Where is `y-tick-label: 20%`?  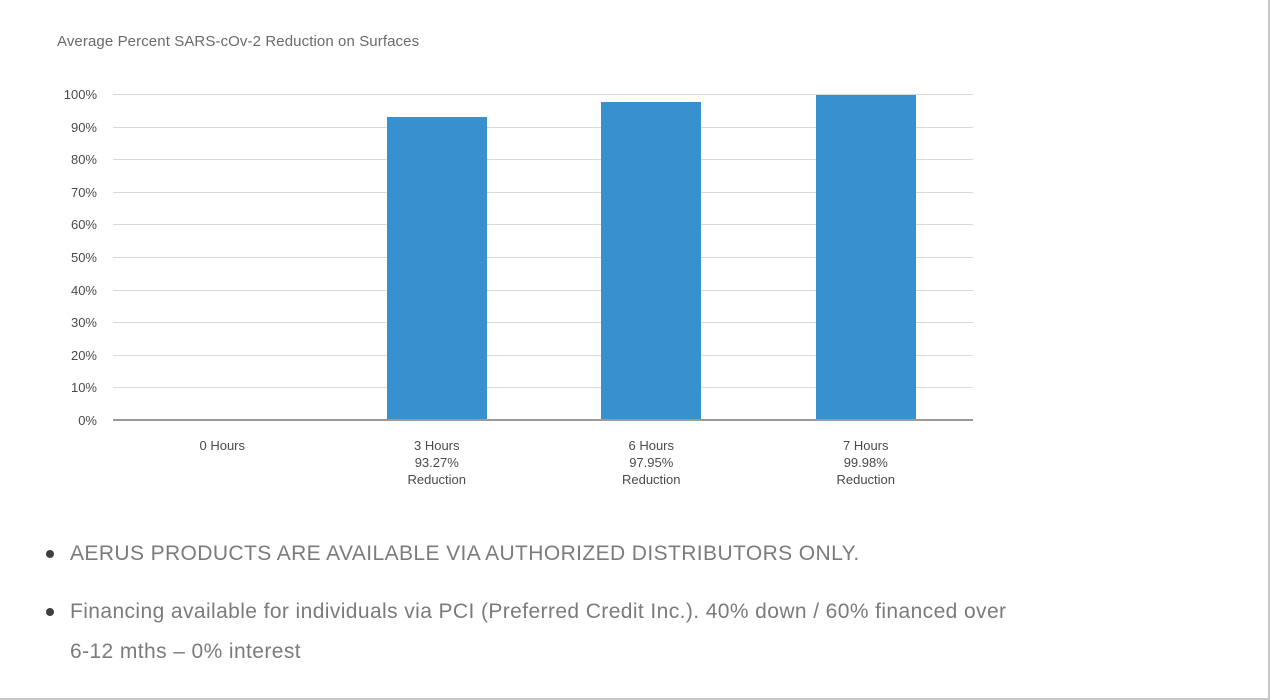 y-tick-label: 20% is located at coordinates (83, 355).